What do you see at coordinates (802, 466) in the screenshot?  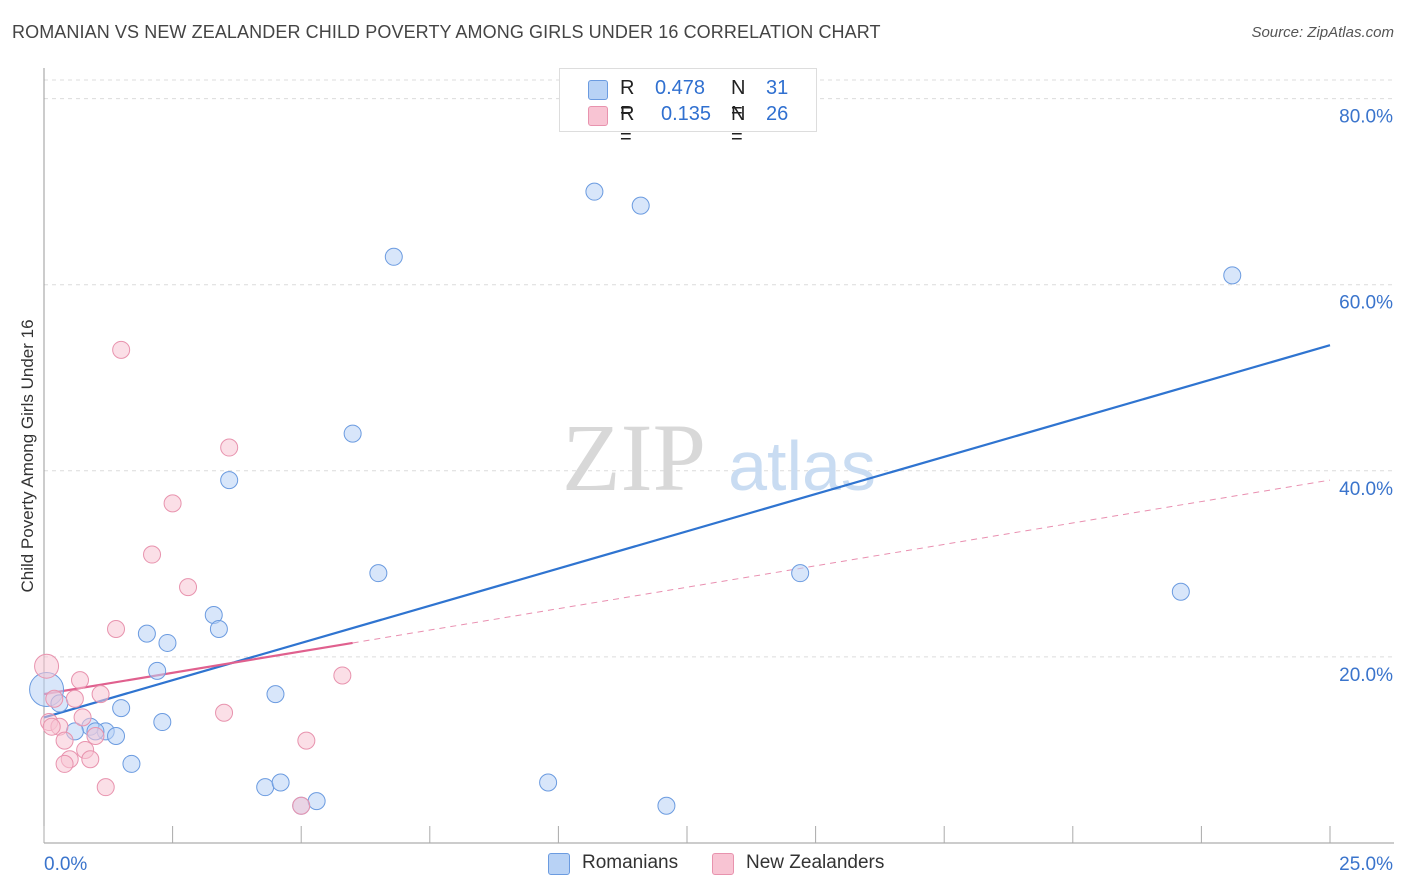 I see `watermark-atlas: atlas` at bounding box center [802, 466].